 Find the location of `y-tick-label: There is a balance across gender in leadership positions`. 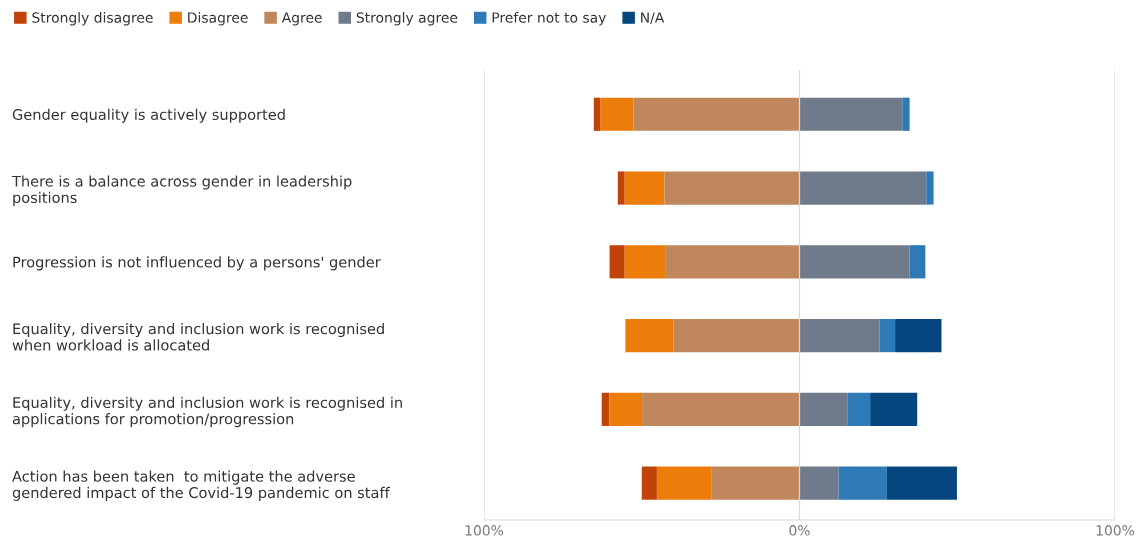

y-tick-label: There is a balance across gender in leadership positions is located at coordinates (181, 190).